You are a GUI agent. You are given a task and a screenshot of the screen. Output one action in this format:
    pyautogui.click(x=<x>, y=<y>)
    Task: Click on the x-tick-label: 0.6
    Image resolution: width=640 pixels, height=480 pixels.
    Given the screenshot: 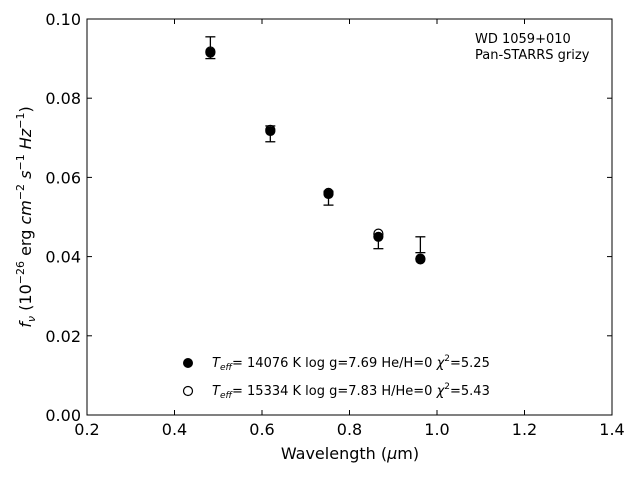 What is the action you would take?
    pyautogui.click(x=261, y=429)
    